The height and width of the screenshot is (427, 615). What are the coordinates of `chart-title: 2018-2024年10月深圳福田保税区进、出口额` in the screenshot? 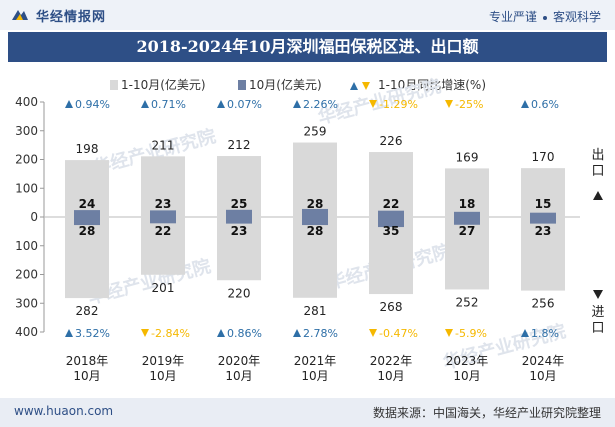 It's located at (307, 46).